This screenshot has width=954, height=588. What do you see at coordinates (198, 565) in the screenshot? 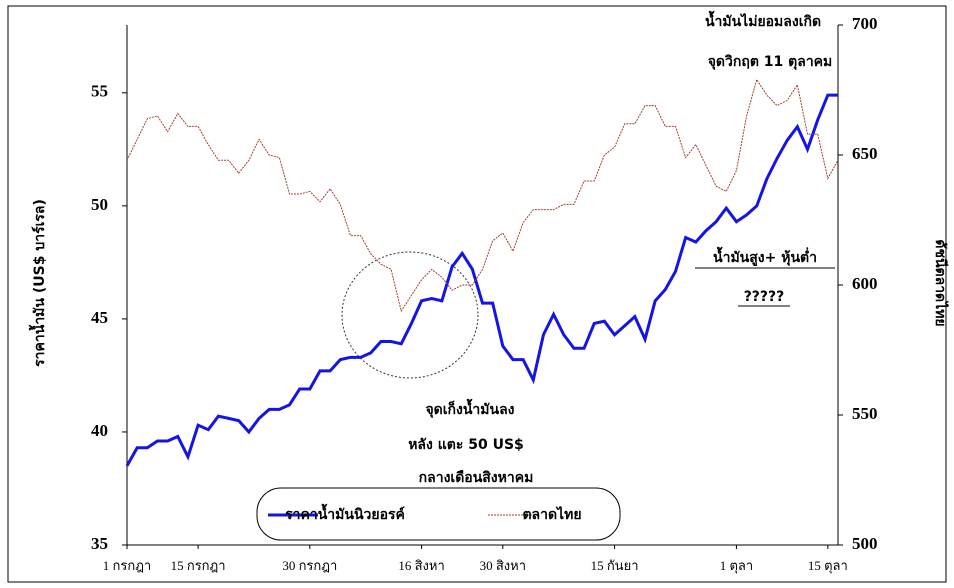
I see `x-tick-label: 15 กรกฎา` at bounding box center [198, 565].